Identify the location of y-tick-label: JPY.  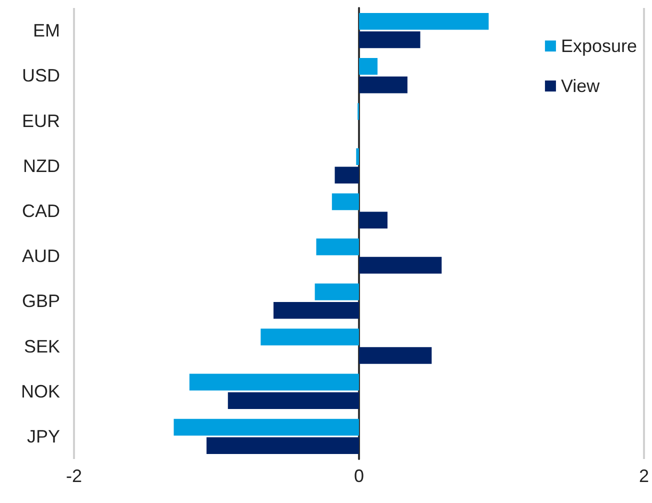
(43, 436).